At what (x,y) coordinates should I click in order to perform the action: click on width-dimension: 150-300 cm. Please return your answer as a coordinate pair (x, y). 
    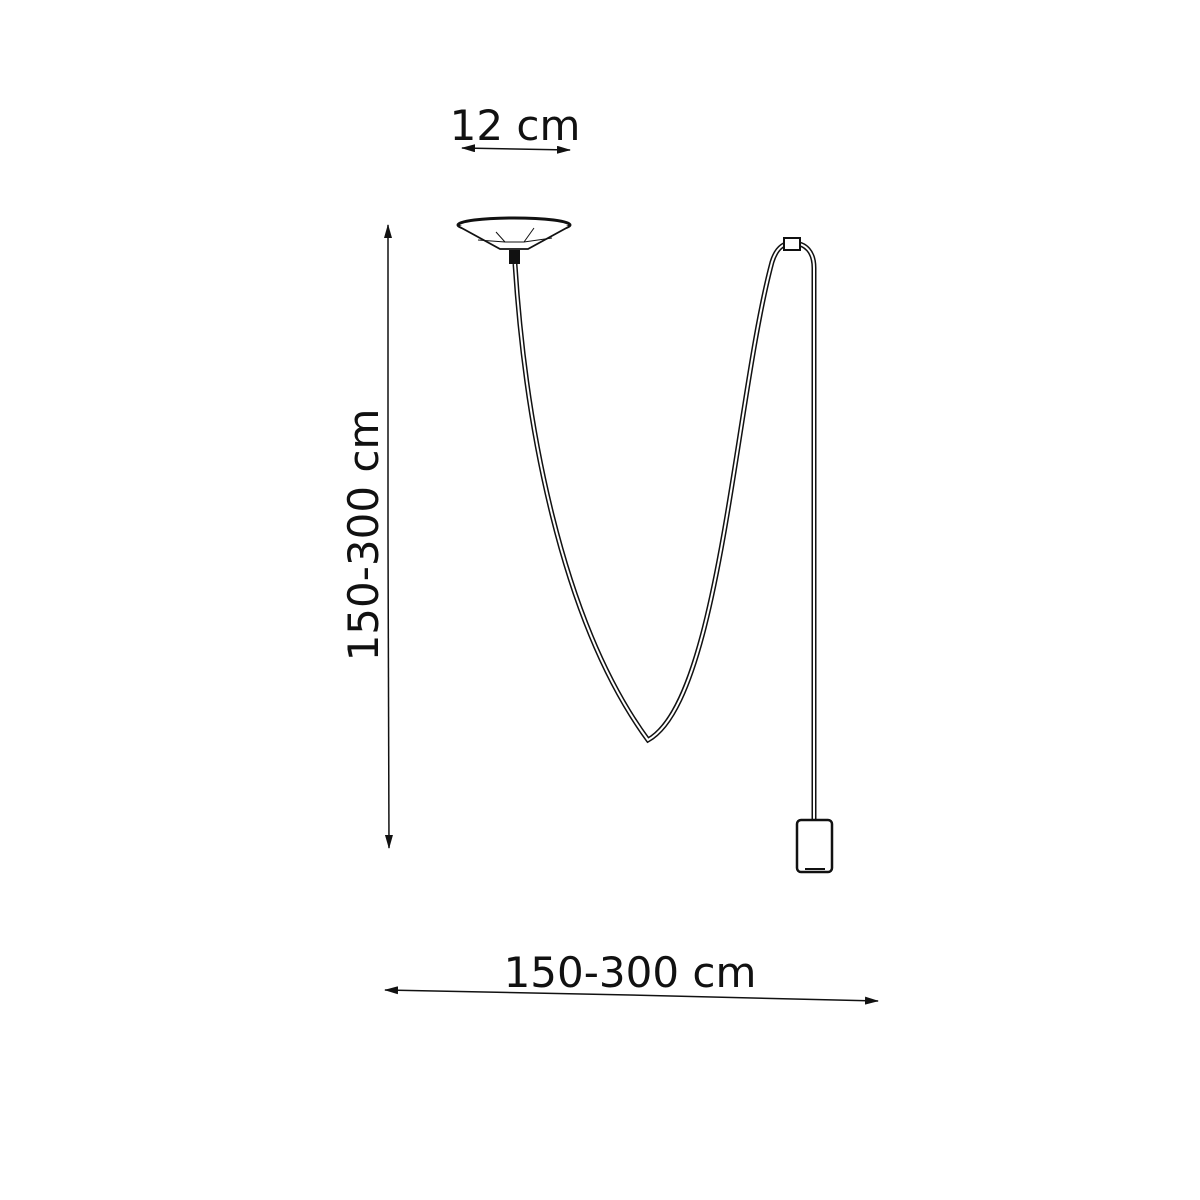
    Looking at the image, I should click on (631, 976).